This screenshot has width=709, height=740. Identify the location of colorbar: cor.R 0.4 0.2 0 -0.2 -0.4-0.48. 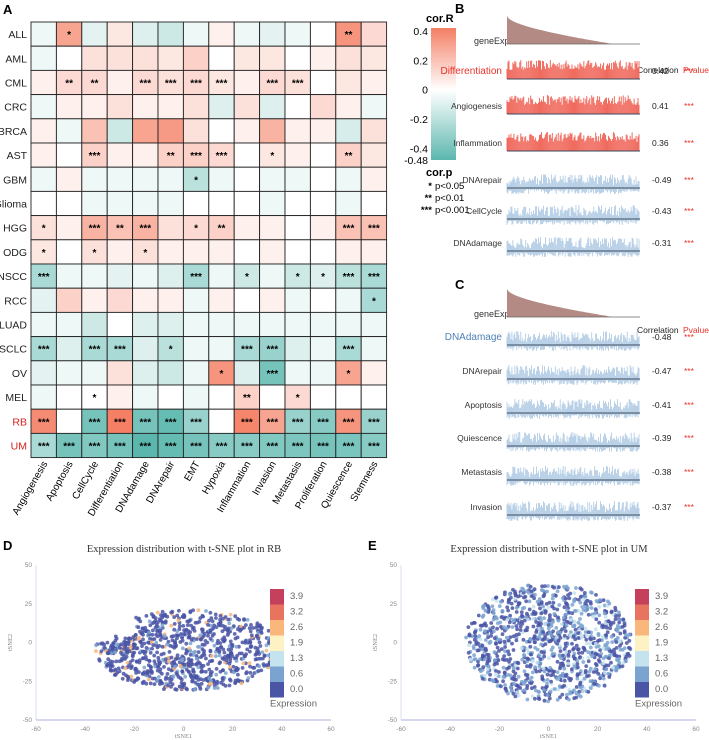
(430, 90).